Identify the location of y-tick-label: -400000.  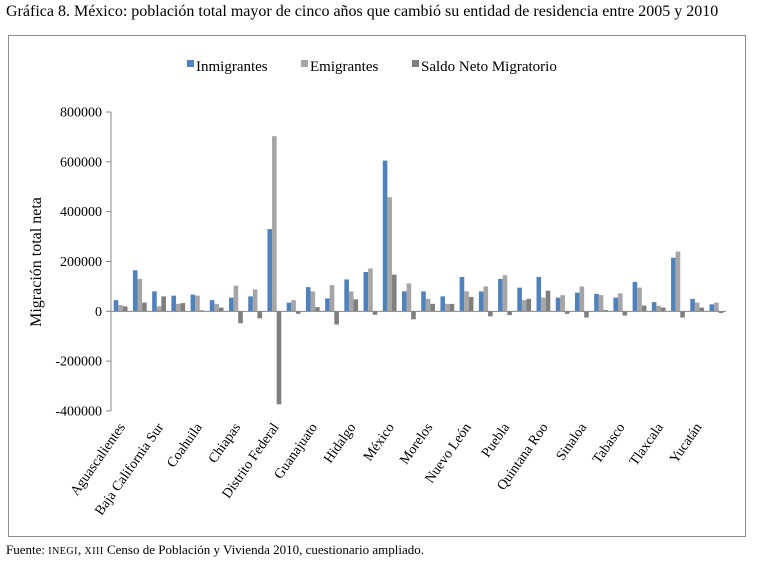
(78, 412).